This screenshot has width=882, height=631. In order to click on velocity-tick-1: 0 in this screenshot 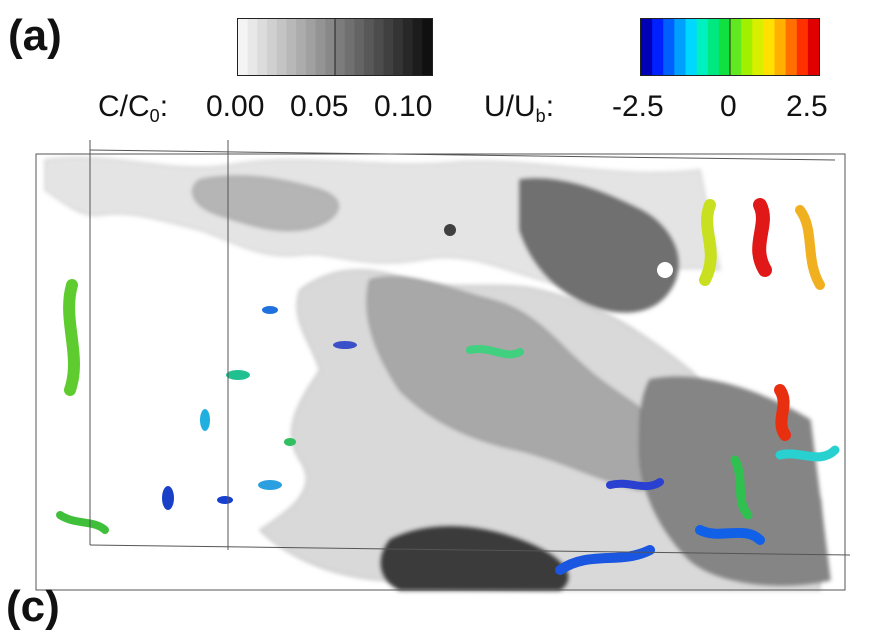, I will do `click(728, 106)`.